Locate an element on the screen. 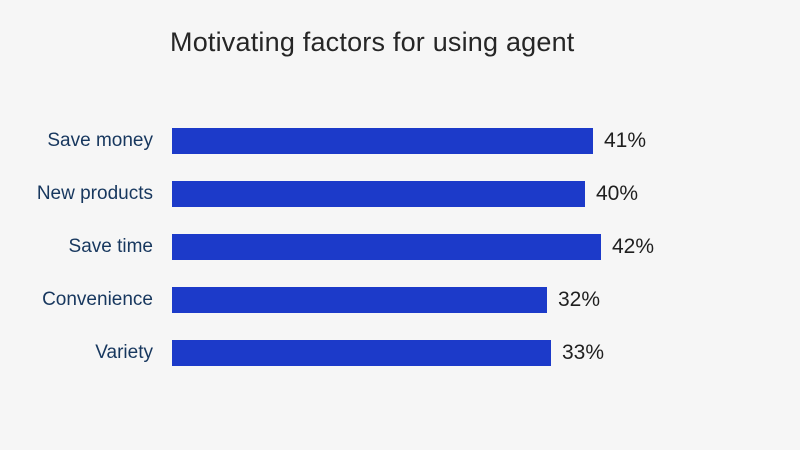 The image size is (800, 450). bar-row: New products 40% is located at coordinates (400, 194).